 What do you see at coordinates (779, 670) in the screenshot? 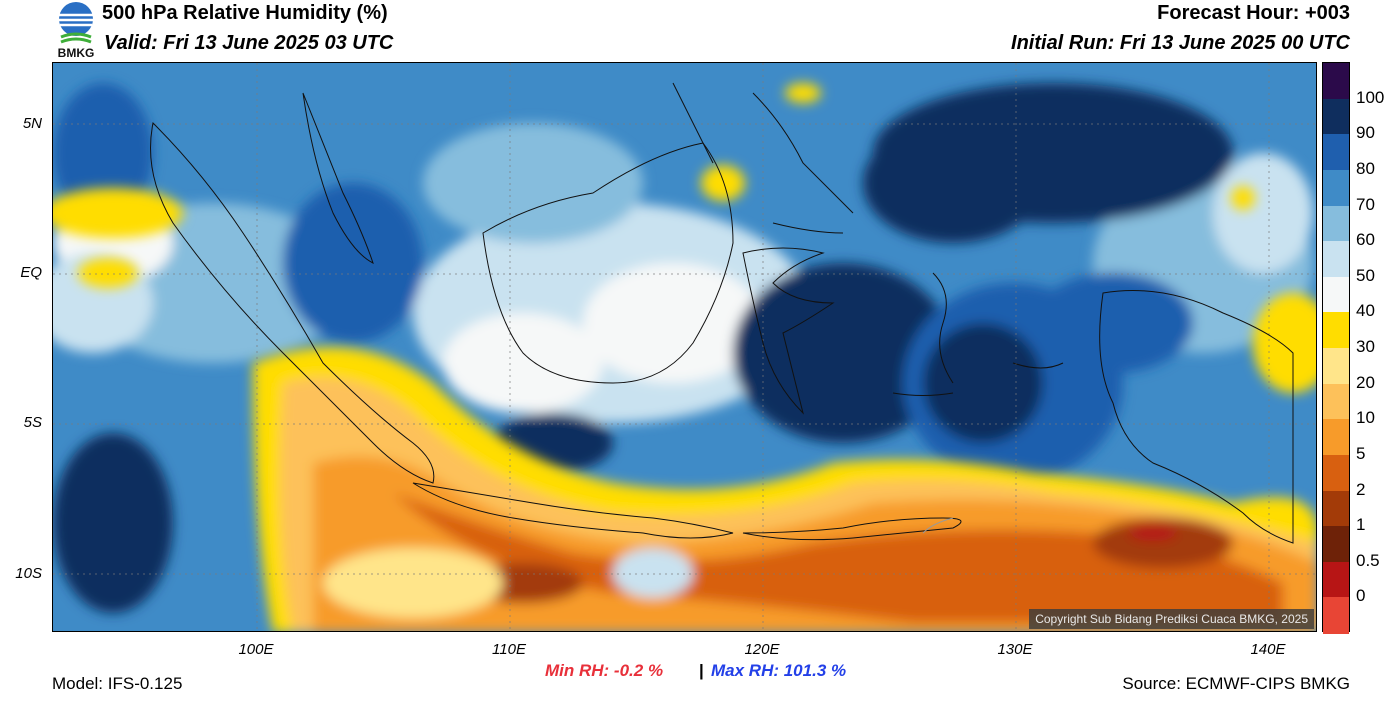
I see `max-rh: Max RH: 101.3 %` at bounding box center [779, 670].